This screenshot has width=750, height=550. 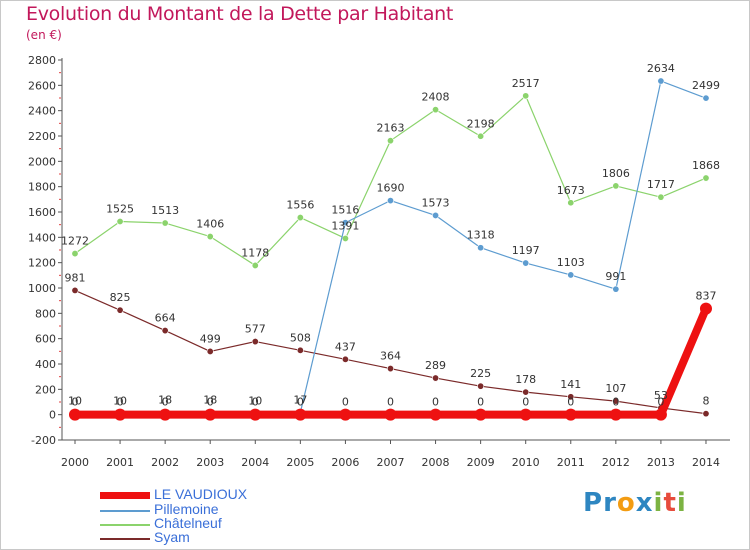 What do you see at coordinates (75, 241) in the screenshot?
I see `data-label: 1272` at bounding box center [75, 241].